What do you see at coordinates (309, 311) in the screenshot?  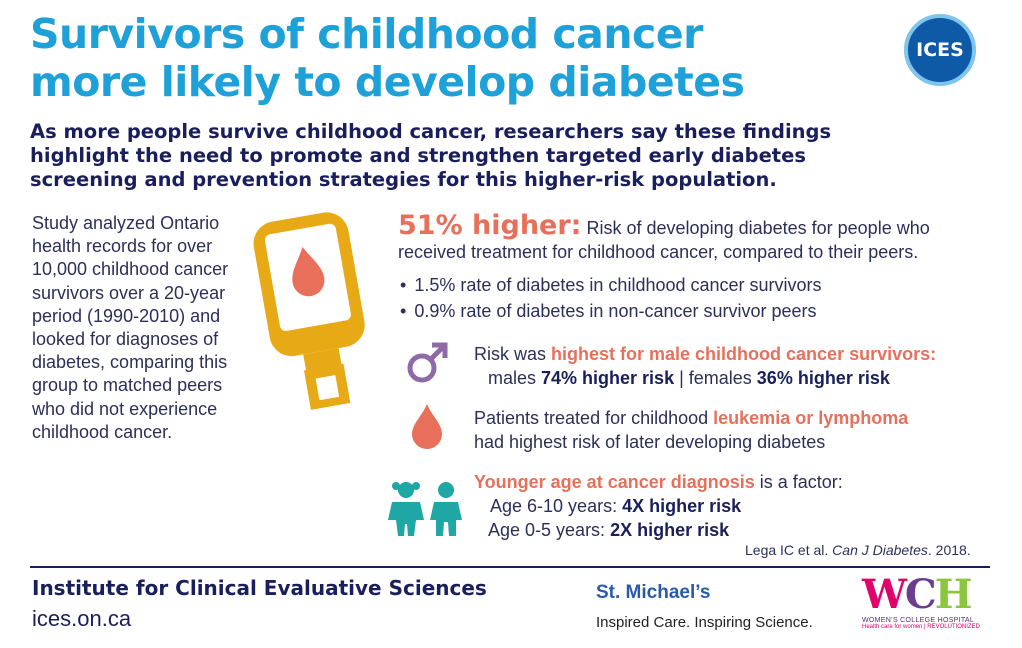 I see `glucose-meter-icon` at bounding box center [309, 311].